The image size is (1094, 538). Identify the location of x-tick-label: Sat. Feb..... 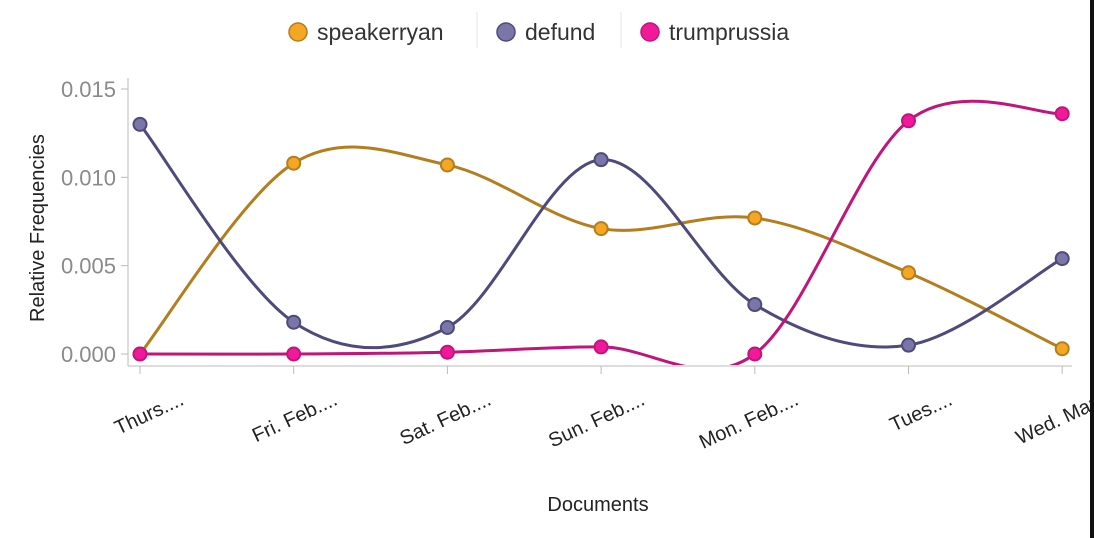
(446, 419).